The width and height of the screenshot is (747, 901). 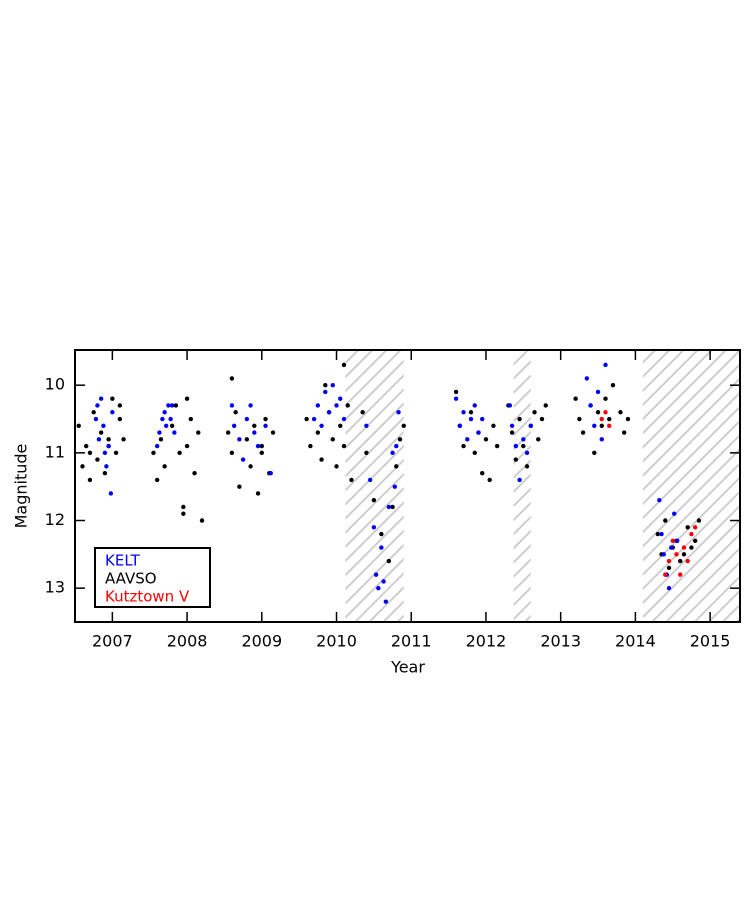 I want to click on x-tick-label: 2010, so click(x=336, y=641).